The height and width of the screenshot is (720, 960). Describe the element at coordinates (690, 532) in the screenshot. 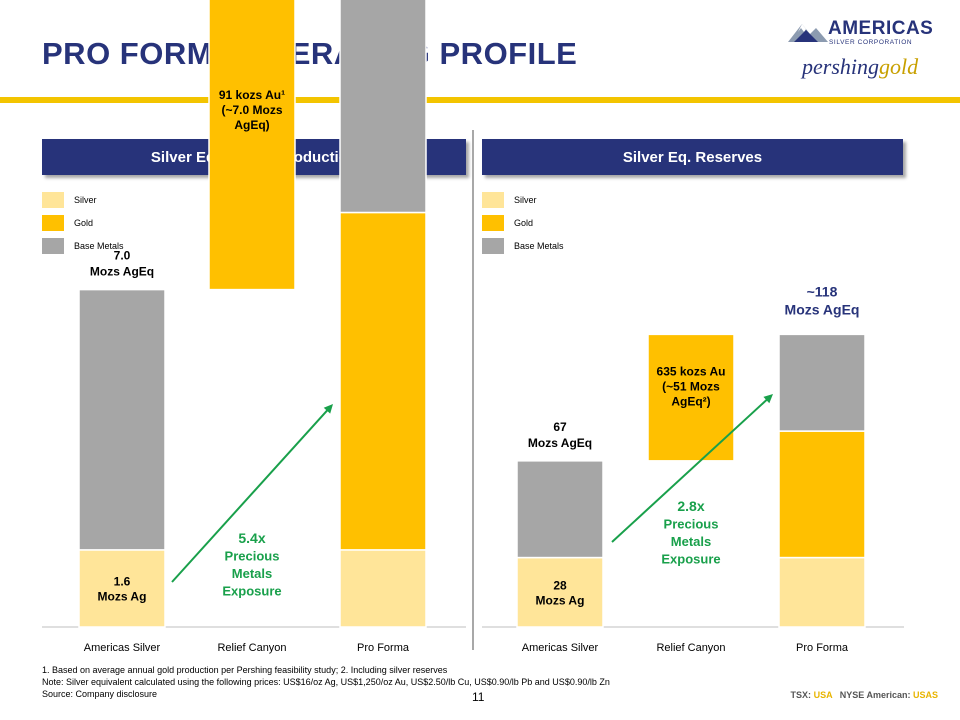

I see `precious-metals-callout: 2.8x Precious Metals Exposure` at that location.